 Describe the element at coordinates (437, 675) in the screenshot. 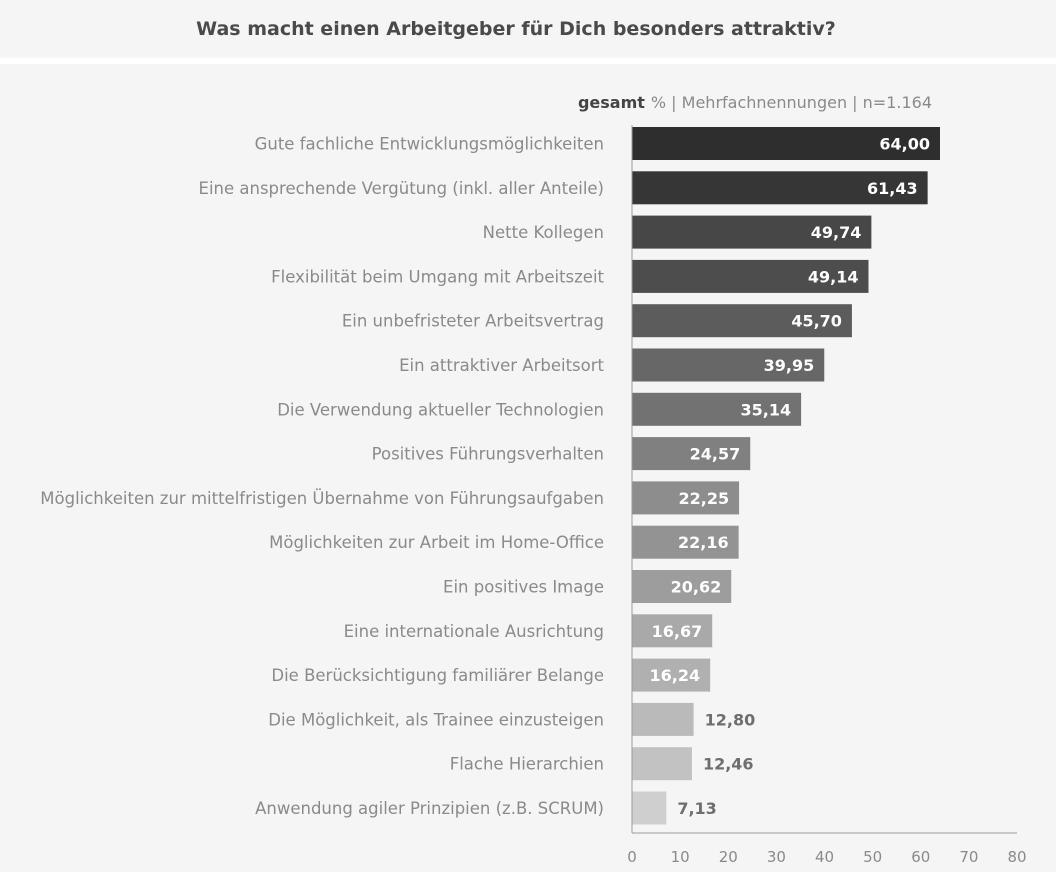

I see `category-label: Die Berücksichtigung familiärer Belange` at that location.